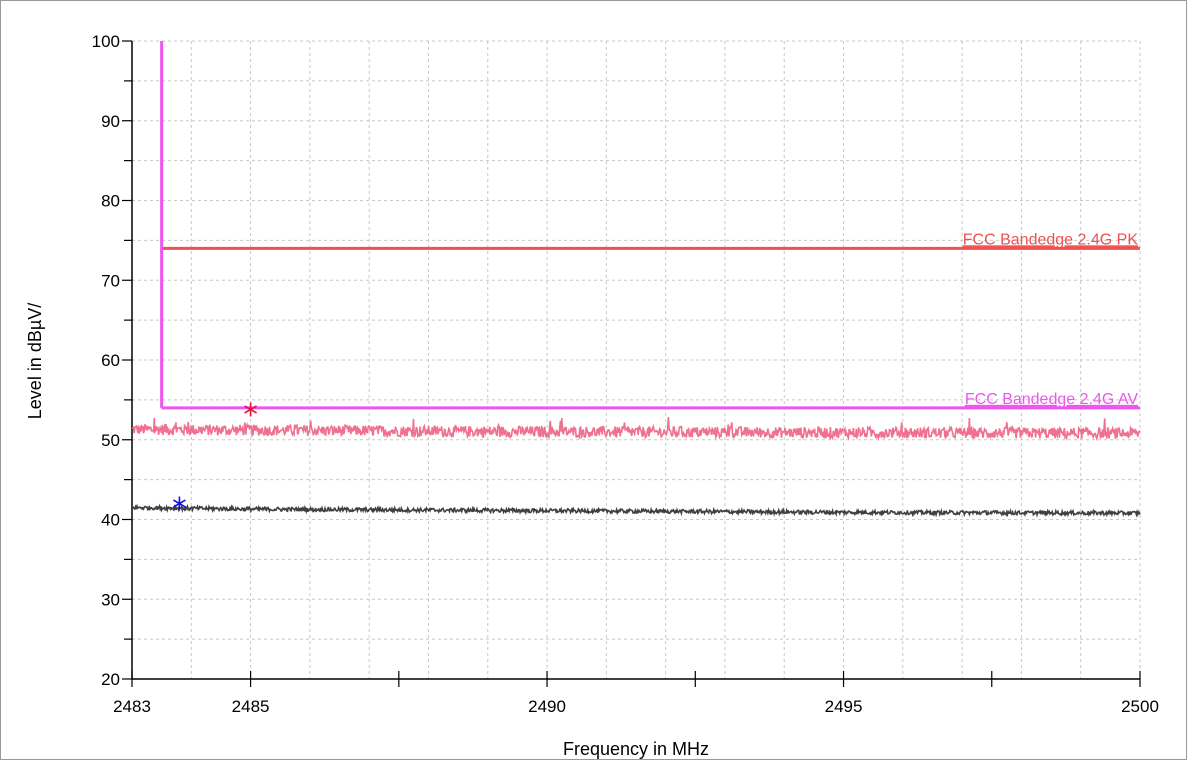 The width and height of the screenshot is (1187, 760). I want to click on y-tick-label: 20, so click(110, 679).